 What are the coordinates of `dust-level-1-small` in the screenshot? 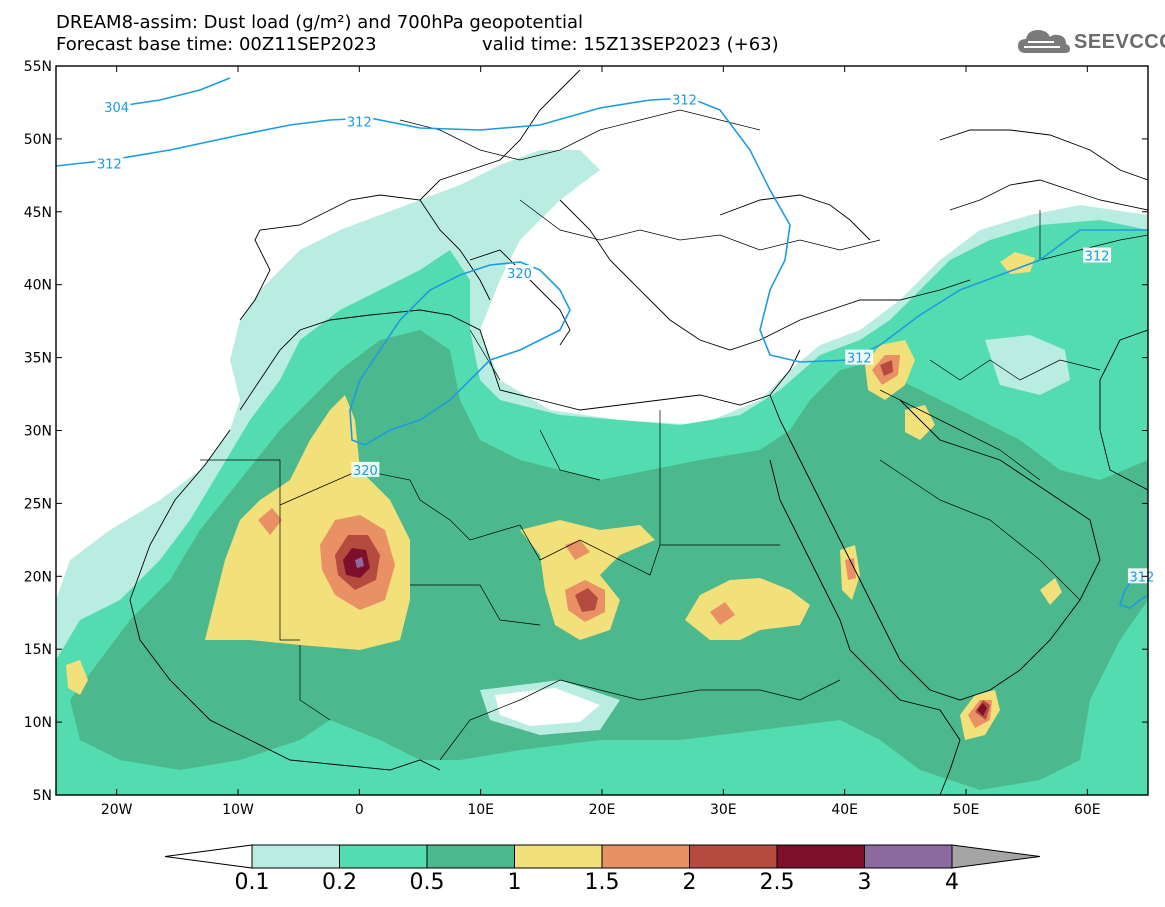 It's located at (1051, 591).